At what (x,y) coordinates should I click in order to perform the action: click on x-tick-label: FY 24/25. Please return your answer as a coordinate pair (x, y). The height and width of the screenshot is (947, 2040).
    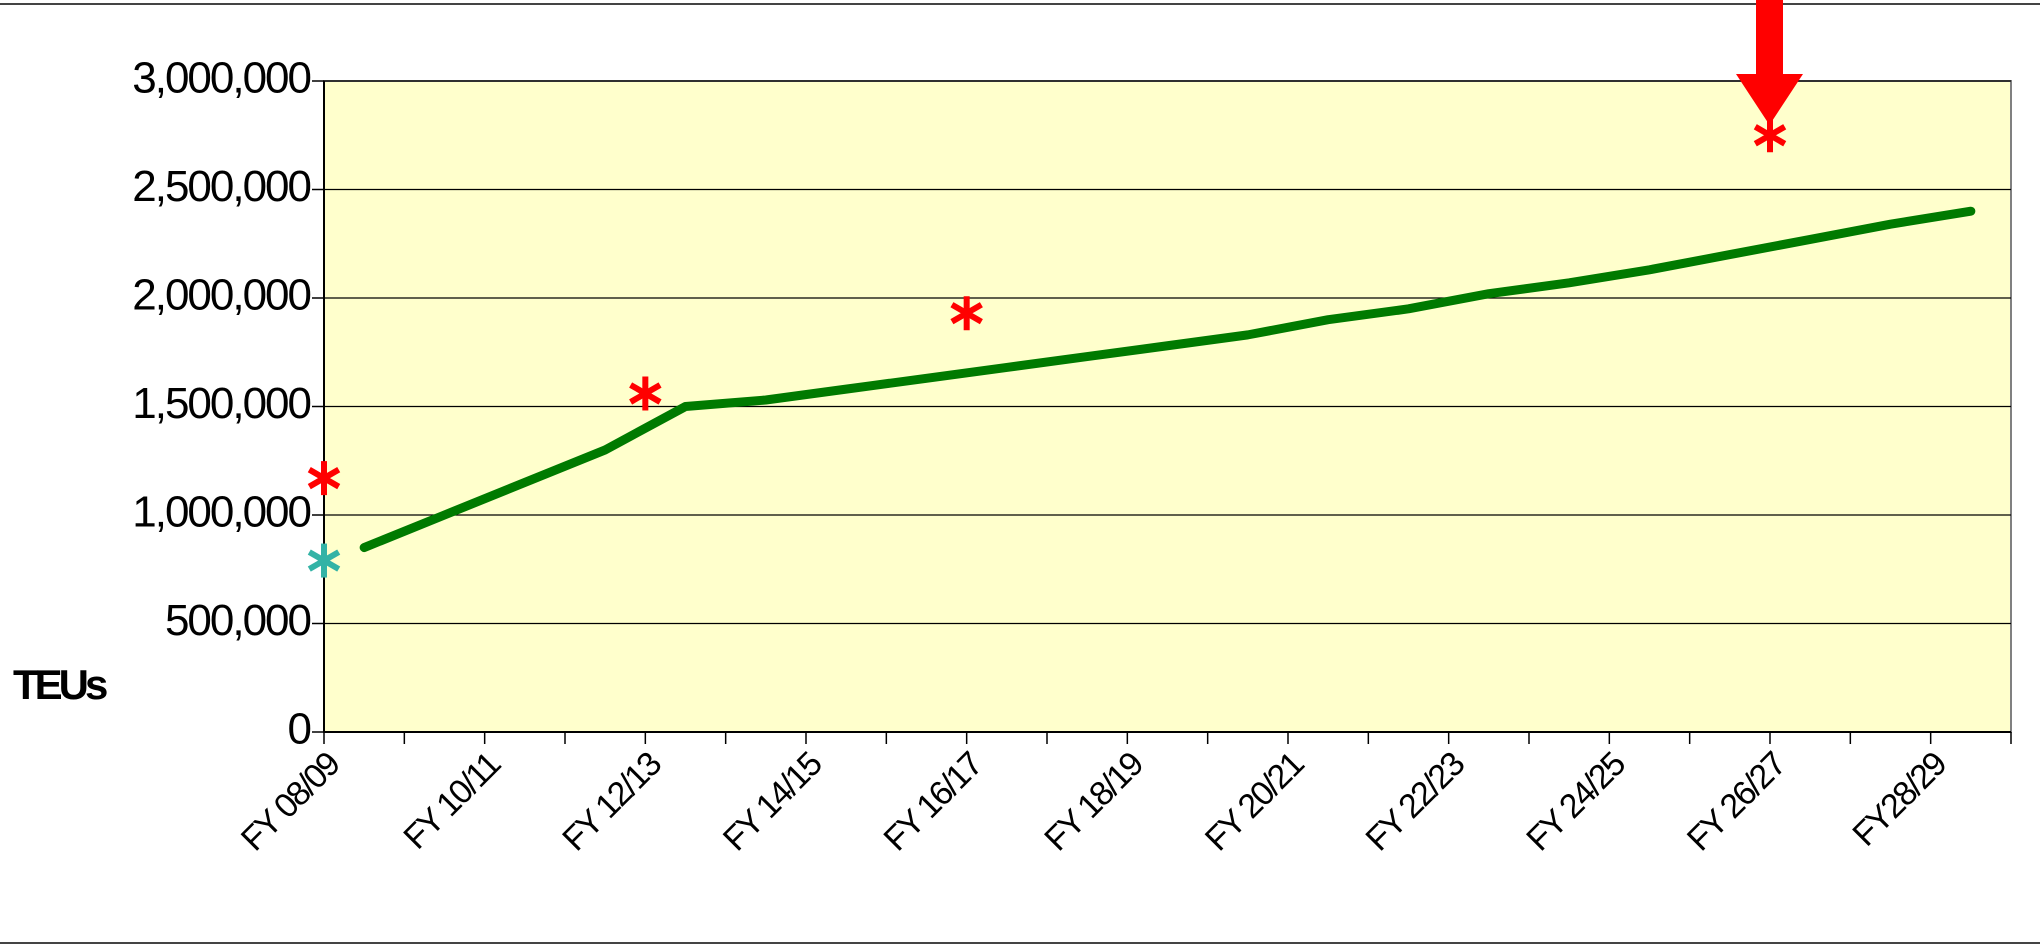
    Looking at the image, I should click on (1575, 801).